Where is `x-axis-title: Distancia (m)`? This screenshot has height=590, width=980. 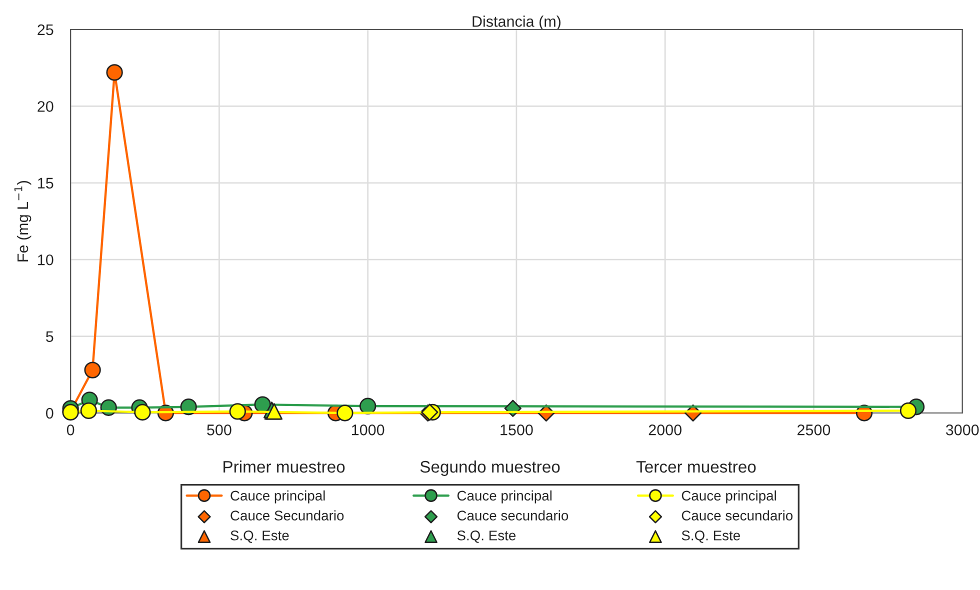
x-axis-title: Distancia (m) is located at coordinates (516, 23).